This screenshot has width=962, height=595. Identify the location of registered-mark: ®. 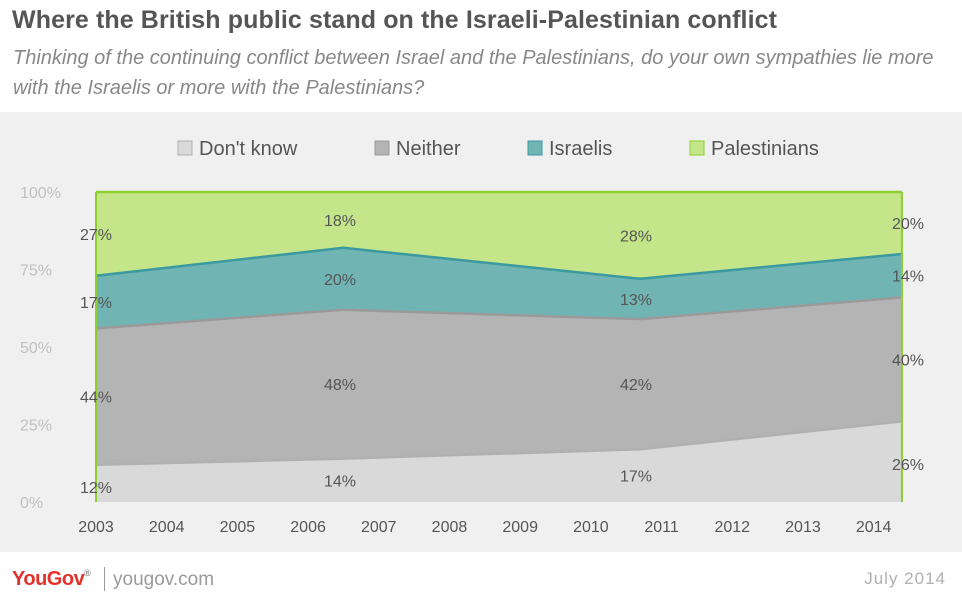
(87, 573).